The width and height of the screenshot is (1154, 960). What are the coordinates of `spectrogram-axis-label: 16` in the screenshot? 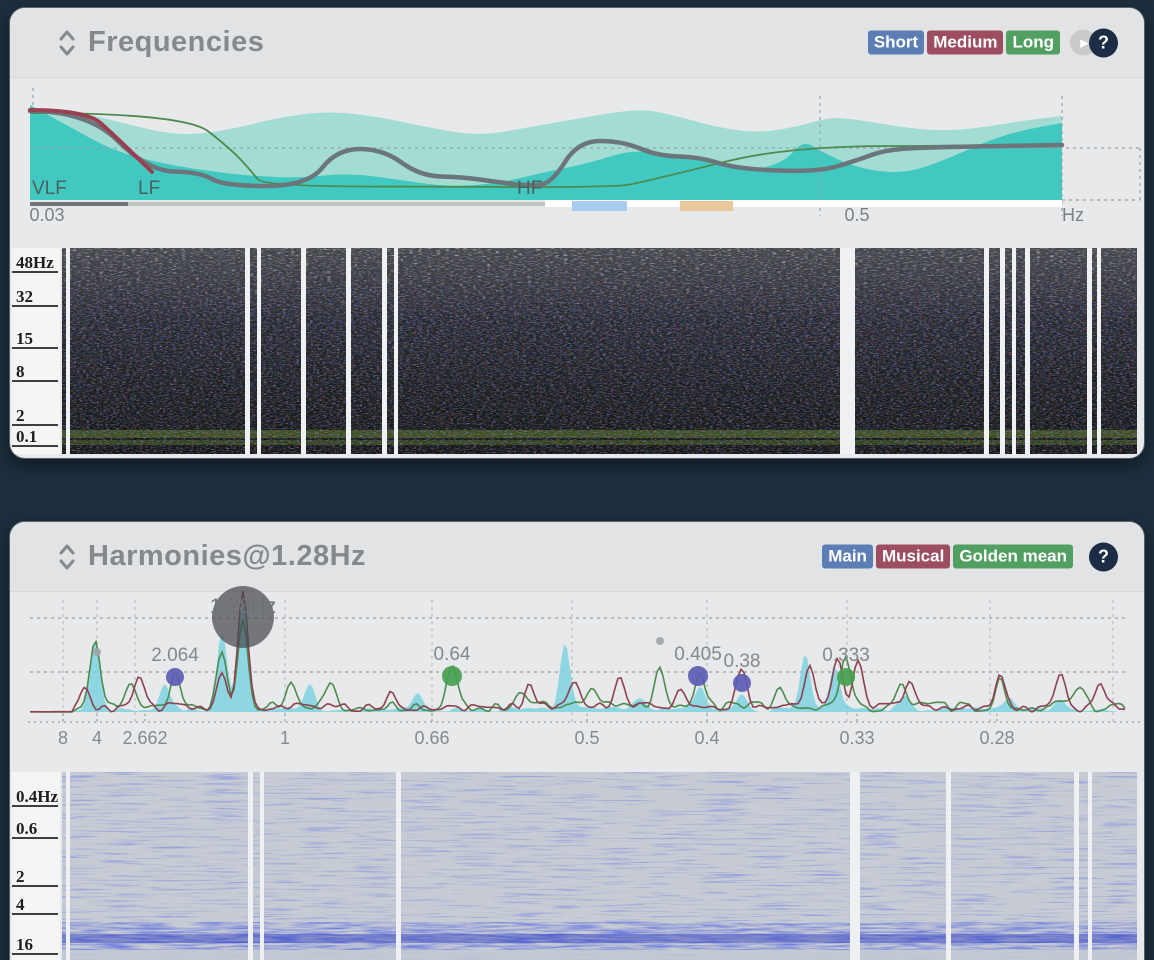 It's located at (24, 944).